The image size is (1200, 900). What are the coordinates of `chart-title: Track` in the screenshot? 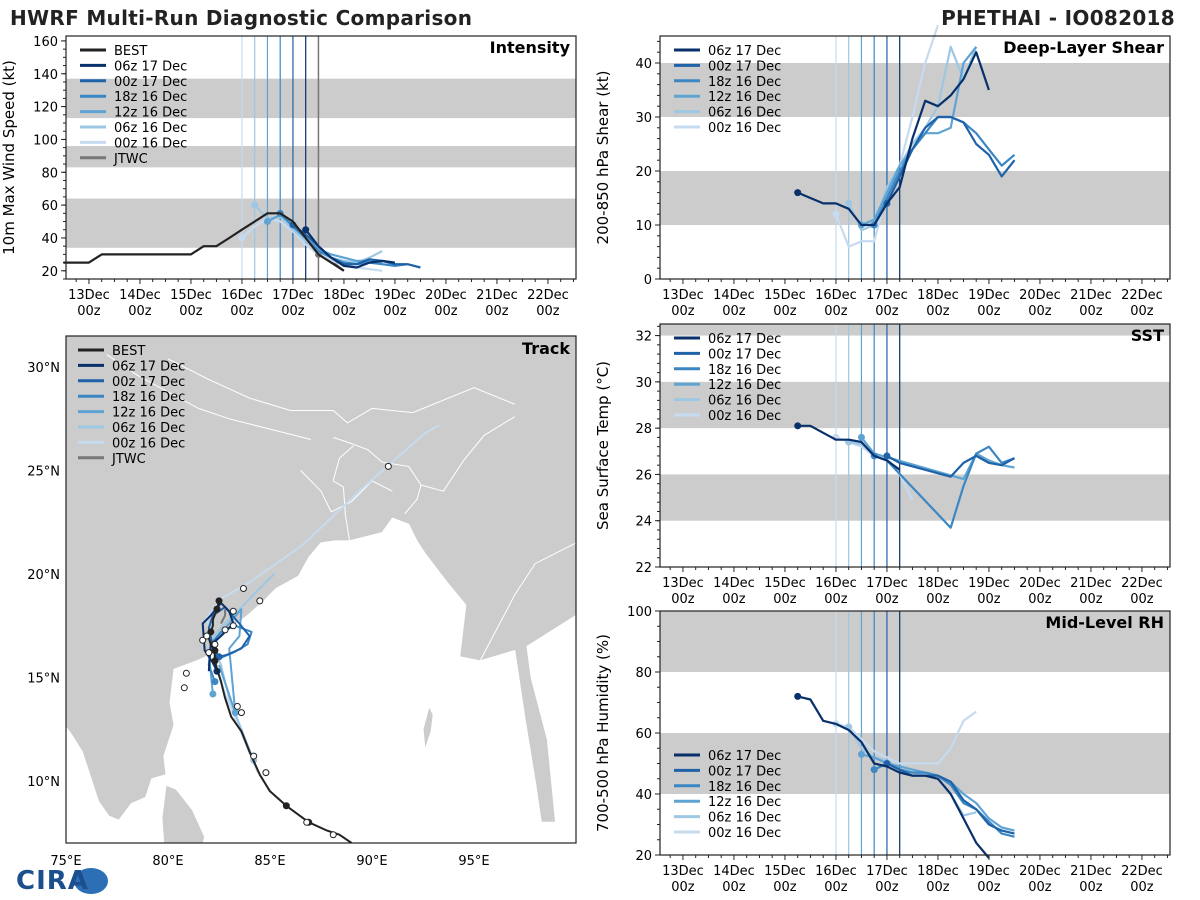 It's located at (546, 348).